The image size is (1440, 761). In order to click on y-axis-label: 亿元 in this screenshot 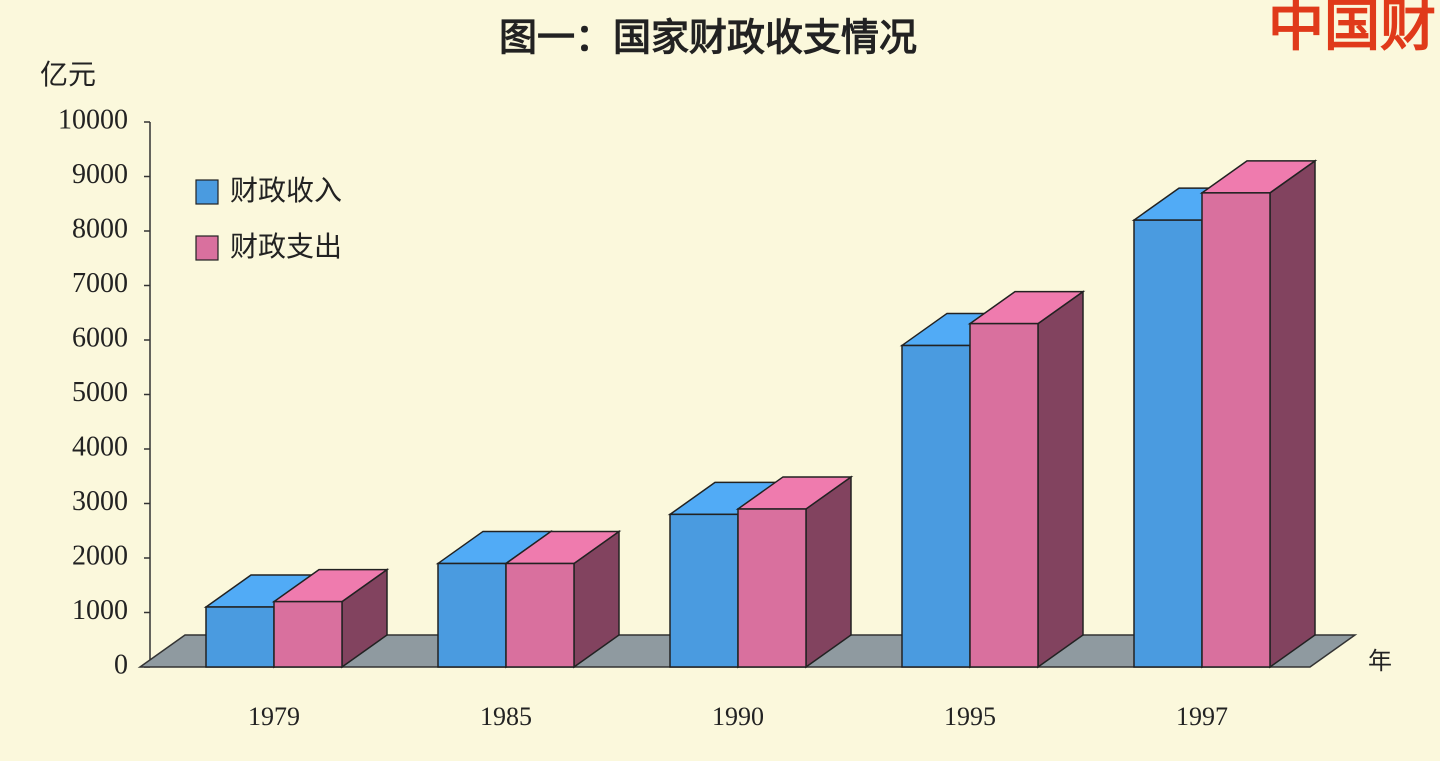, I will do `click(68, 74)`.